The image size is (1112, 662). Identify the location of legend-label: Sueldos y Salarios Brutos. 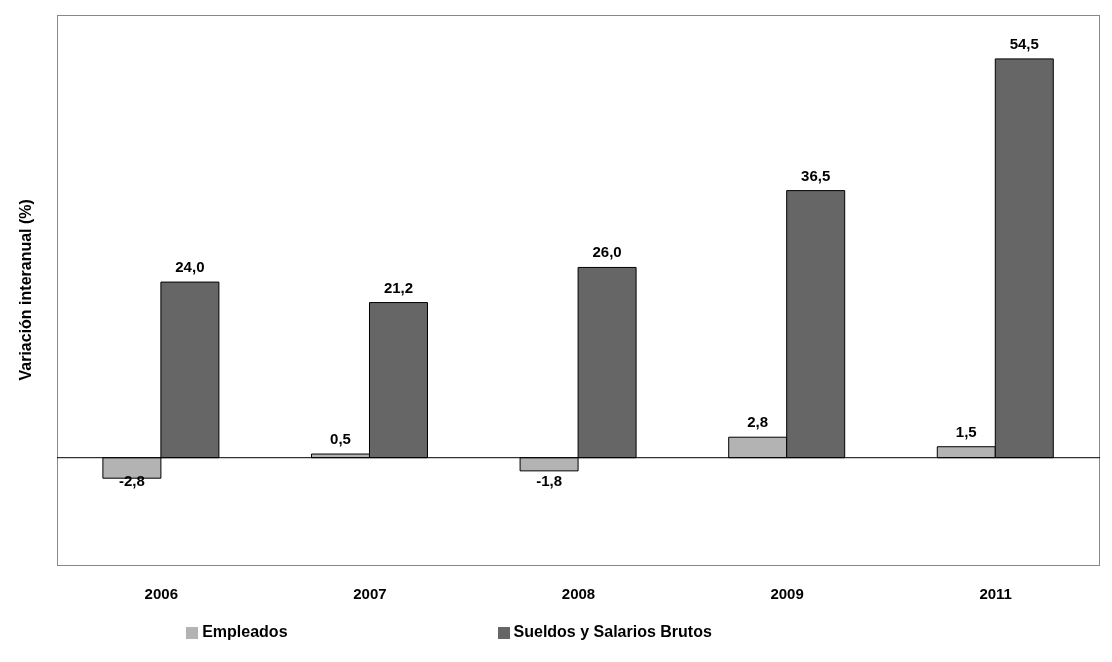
(612, 631).